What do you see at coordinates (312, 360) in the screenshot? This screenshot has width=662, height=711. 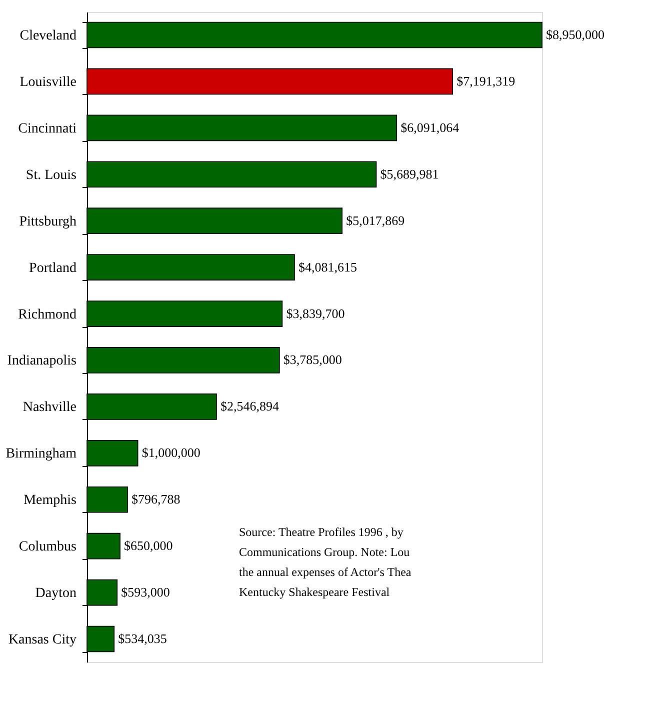 I see `data-label: $3,785,000` at bounding box center [312, 360].